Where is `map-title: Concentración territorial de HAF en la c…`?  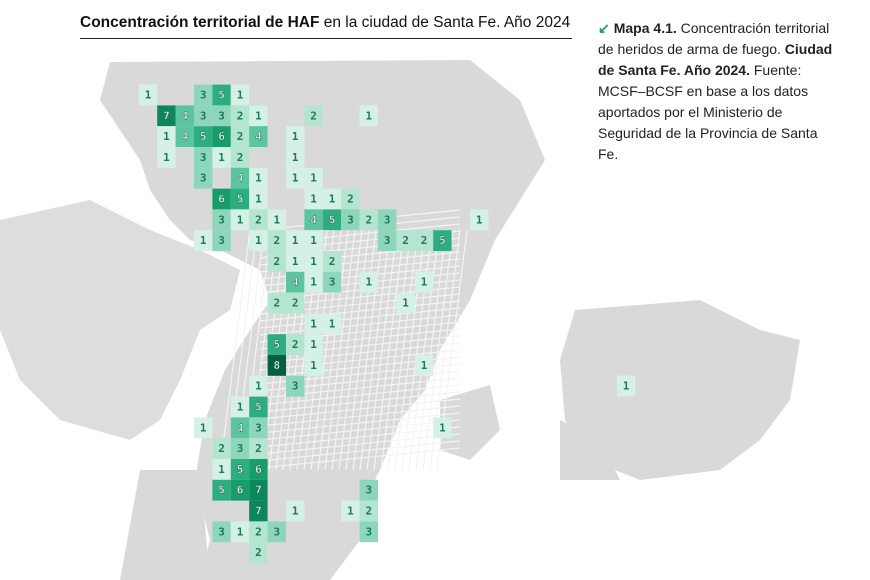
map-title: Concentración territorial de HAF en la c… is located at coordinates (326, 26).